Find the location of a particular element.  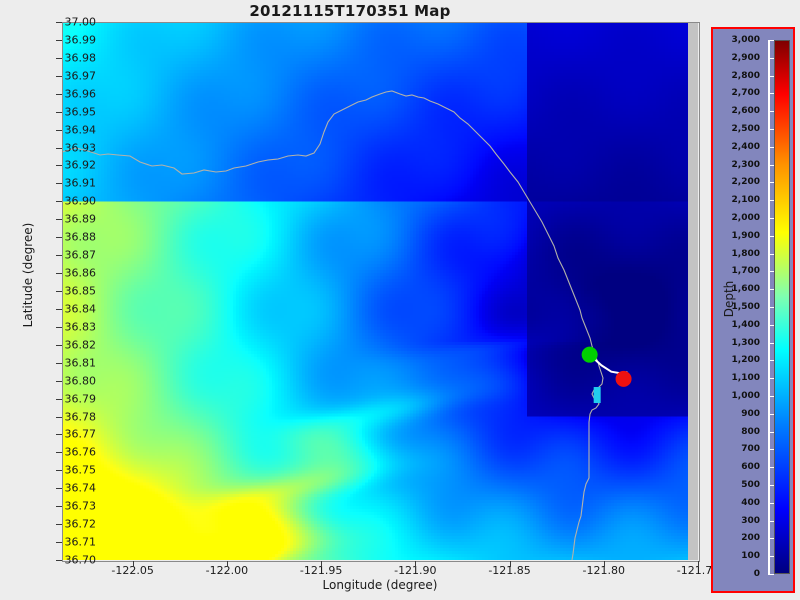

y-tick-label: 36.83 is located at coordinates (80, 327).